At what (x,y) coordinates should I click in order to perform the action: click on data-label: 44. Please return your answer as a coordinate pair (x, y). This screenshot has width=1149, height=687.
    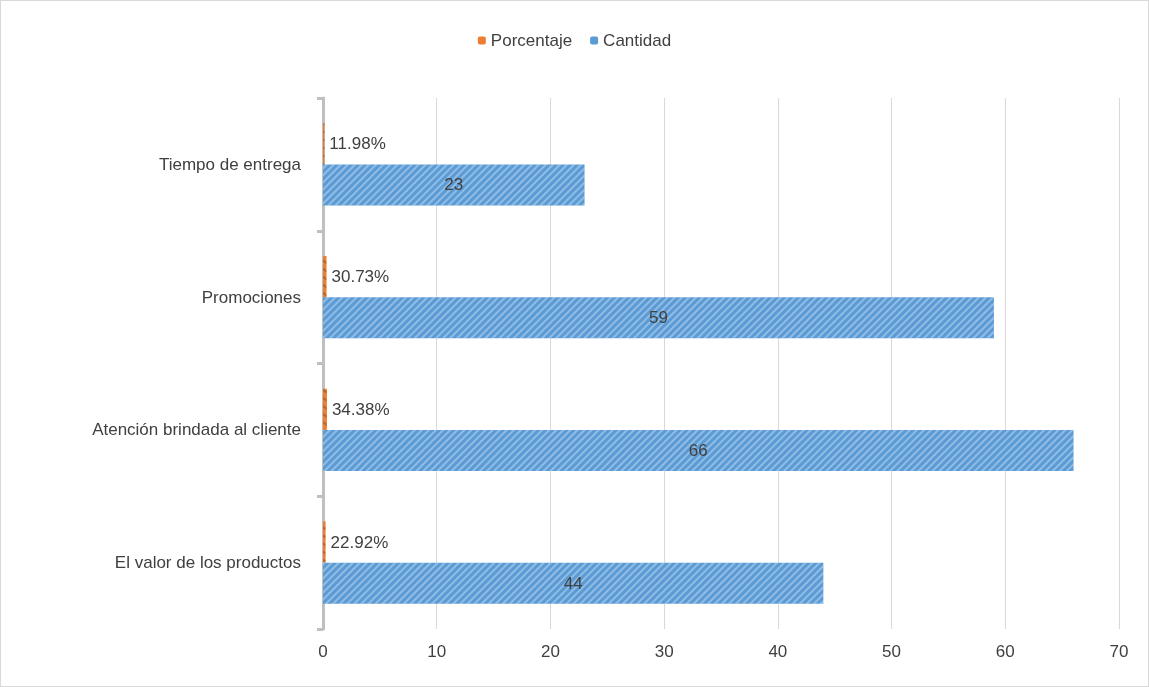
    Looking at the image, I should click on (573, 583).